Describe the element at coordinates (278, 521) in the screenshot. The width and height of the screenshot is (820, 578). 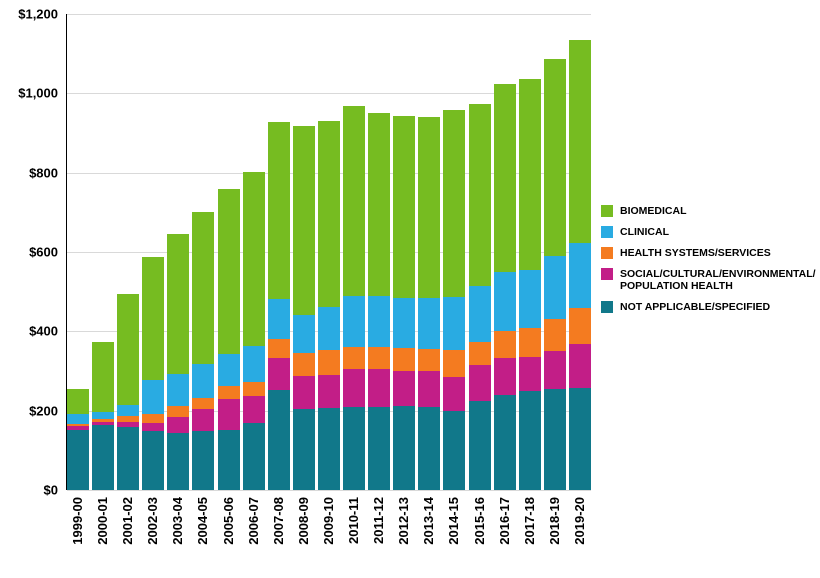
I see `x-axis-tick-label: 2007-08` at that location.